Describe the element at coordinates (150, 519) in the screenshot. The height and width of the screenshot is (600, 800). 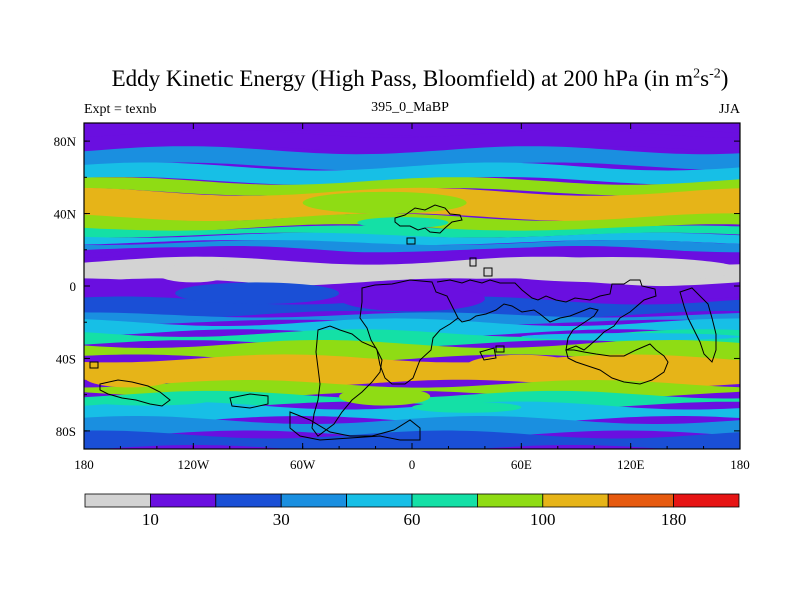
I see `colorbar-label: 10` at that location.